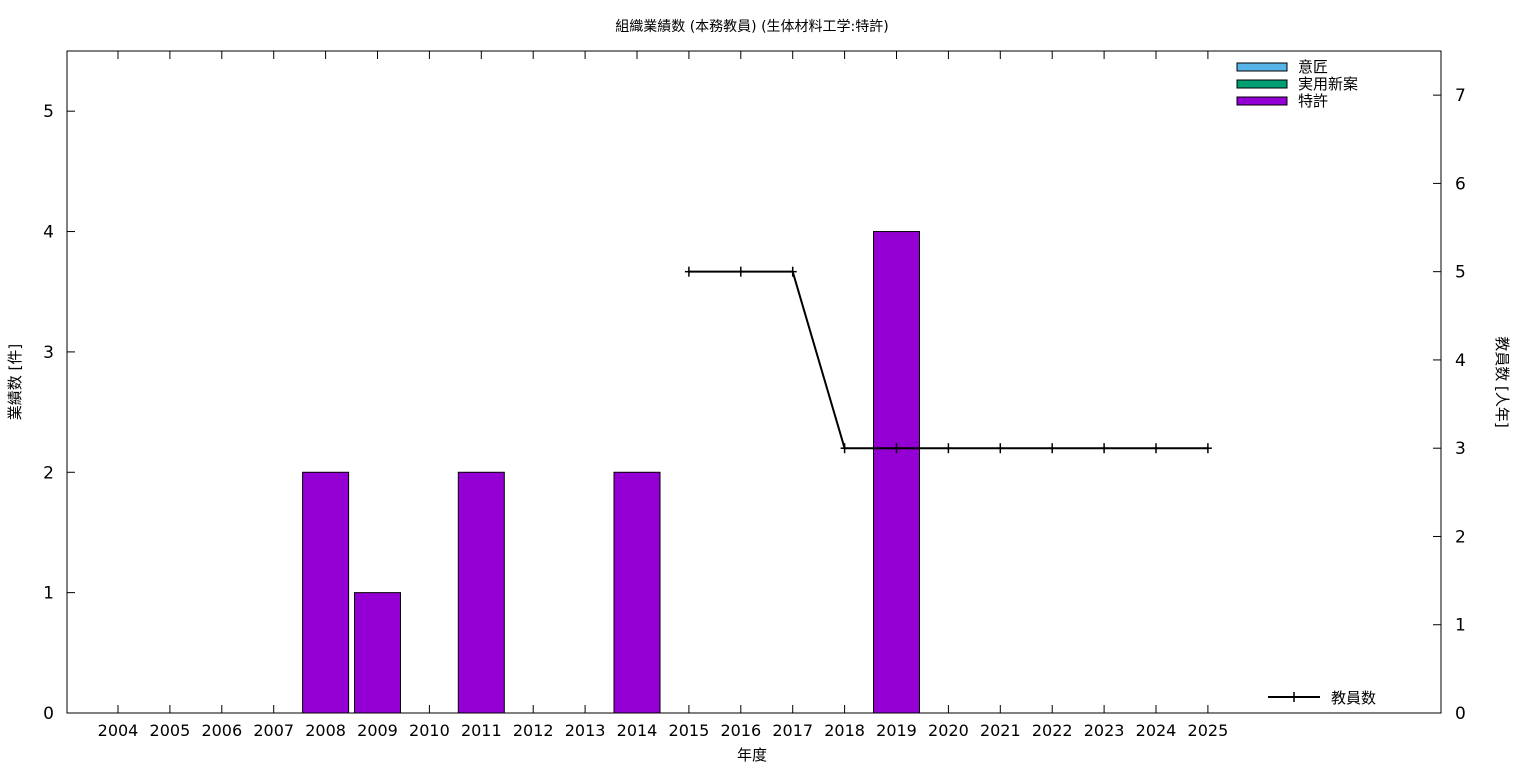  Describe the element at coordinates (170, 730) in the screenshot. I see `x-tick-label: 2005` at that location.